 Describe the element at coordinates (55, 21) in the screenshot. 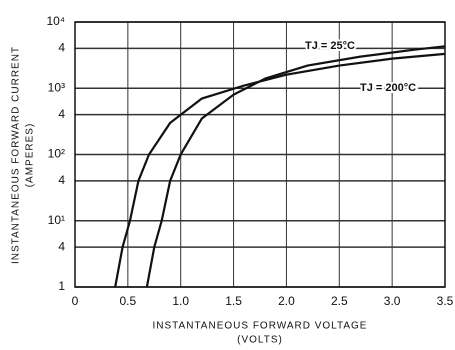

I see `y-tick-label: 10⁴` at that location.